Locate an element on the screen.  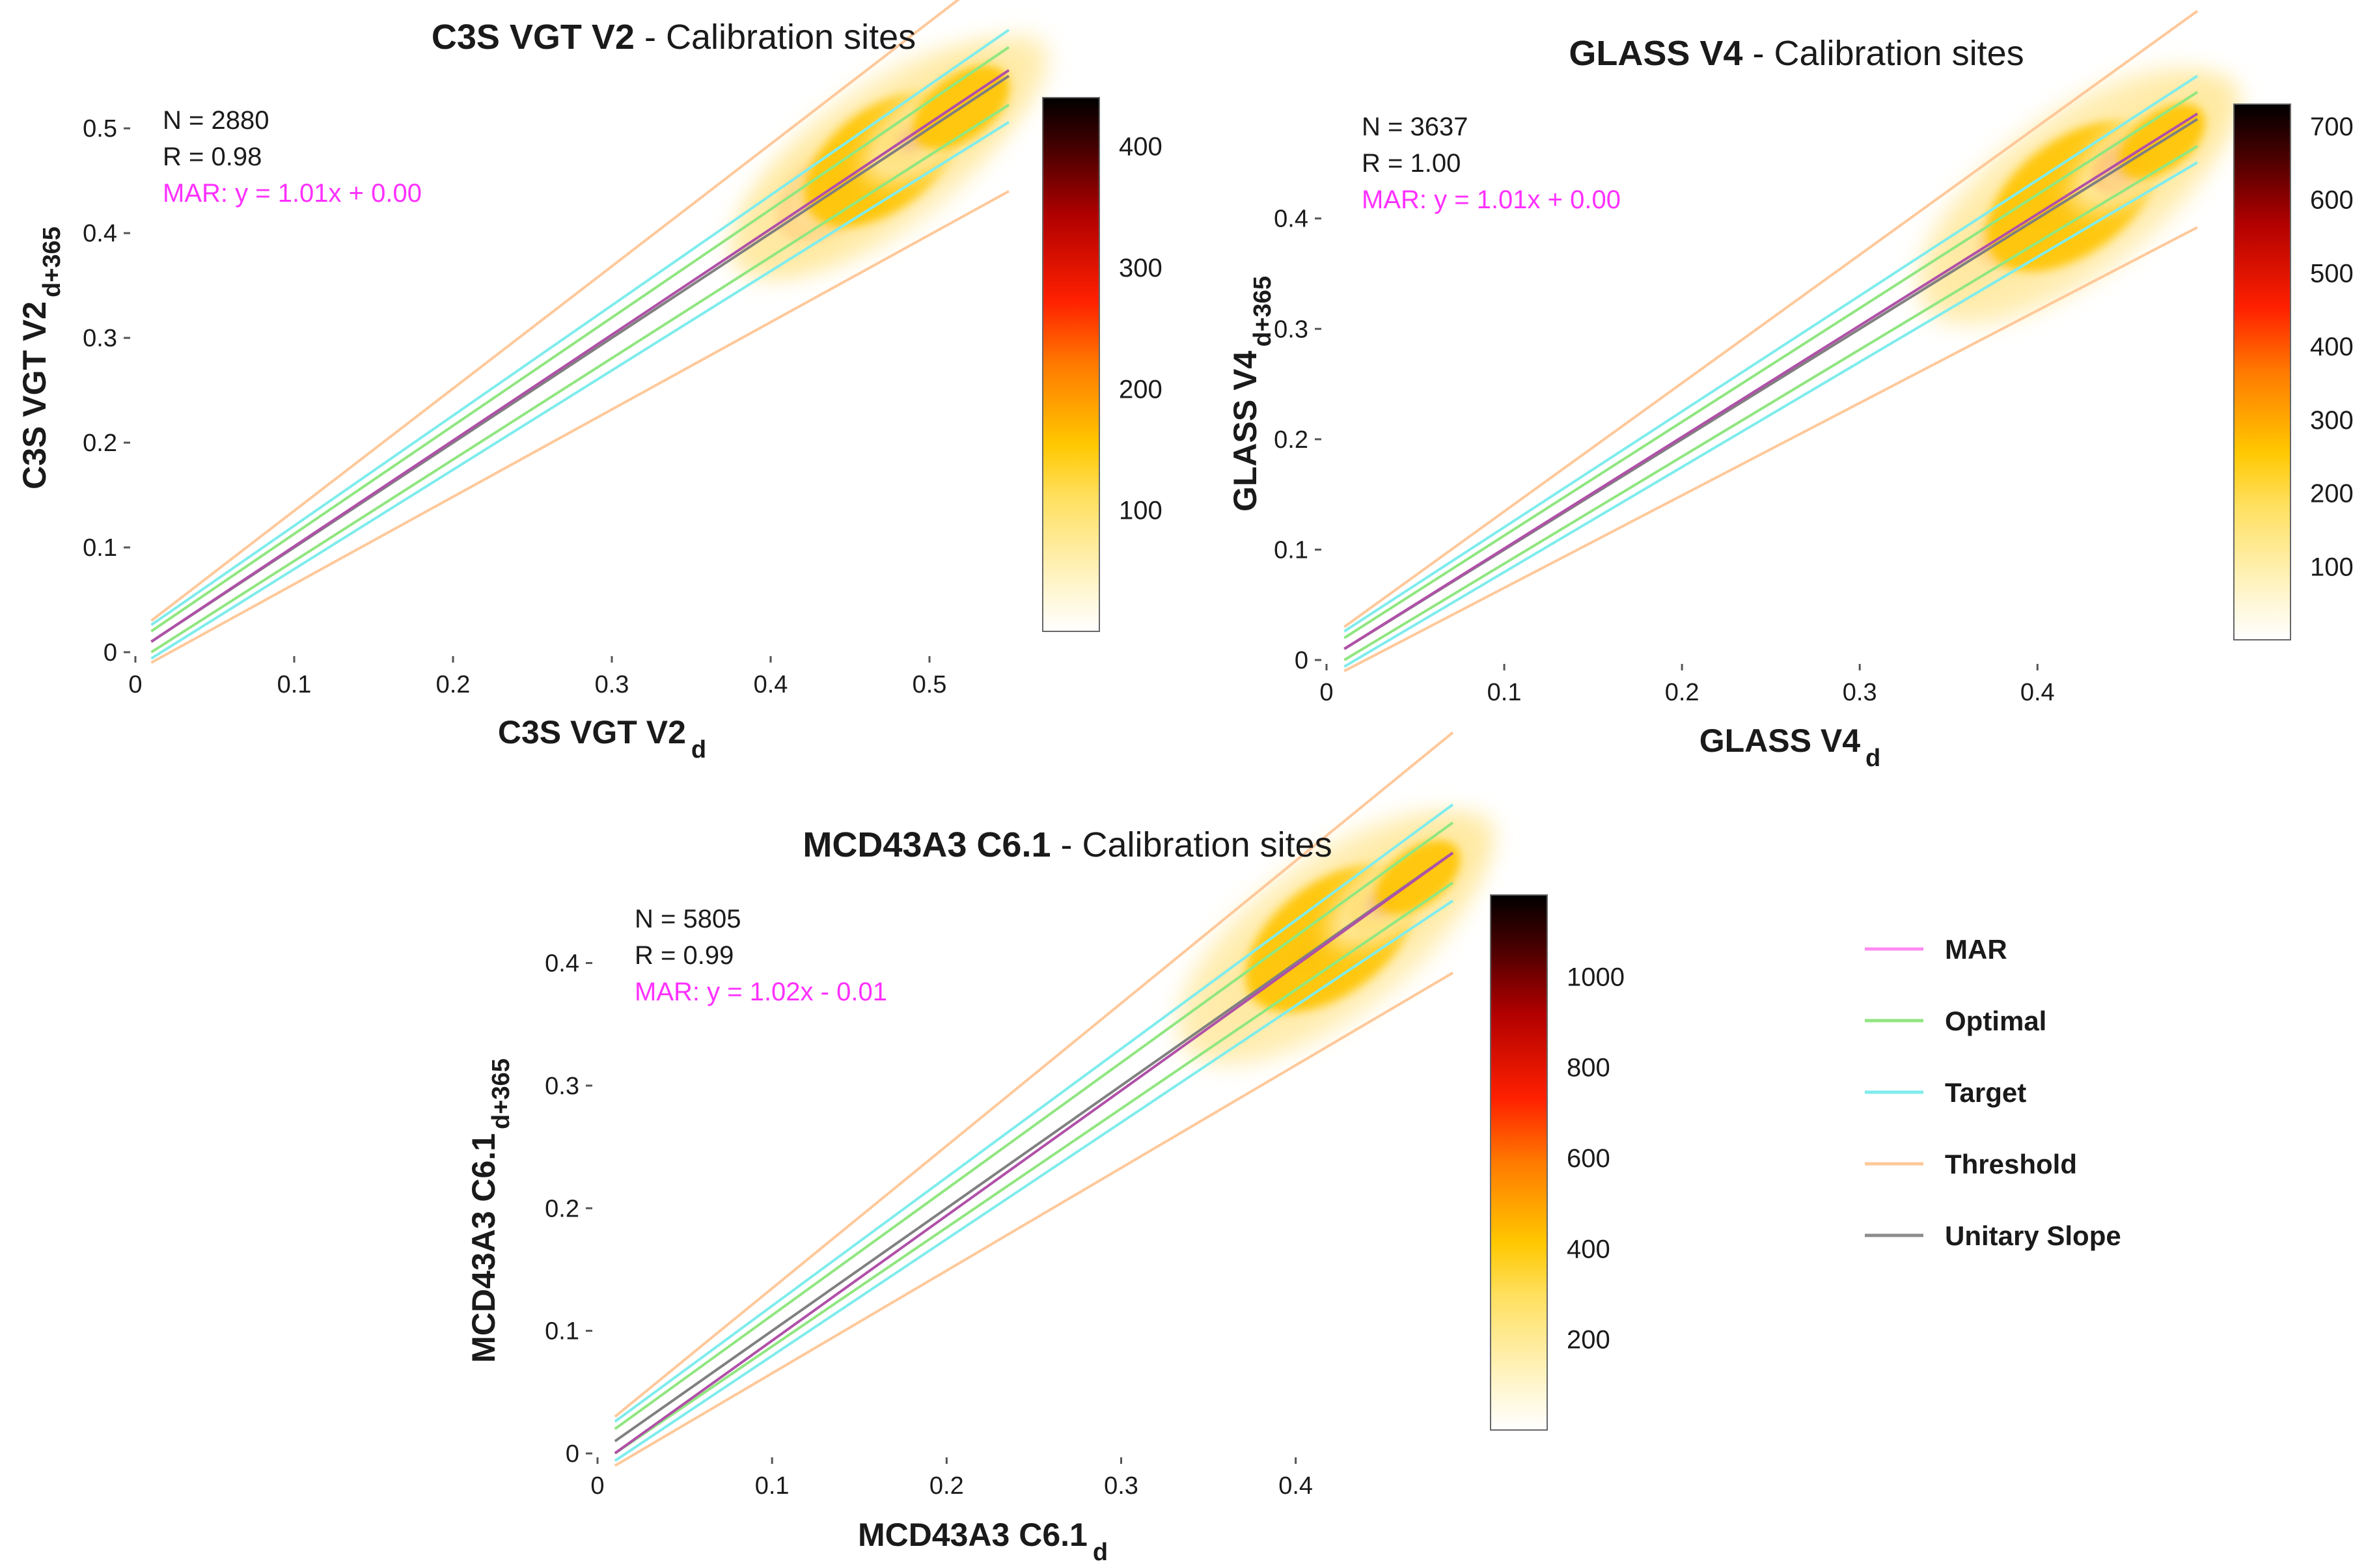
y-axis-label: MCD43A3 C6.1 d+365 is located at coordinates (490, 1210).